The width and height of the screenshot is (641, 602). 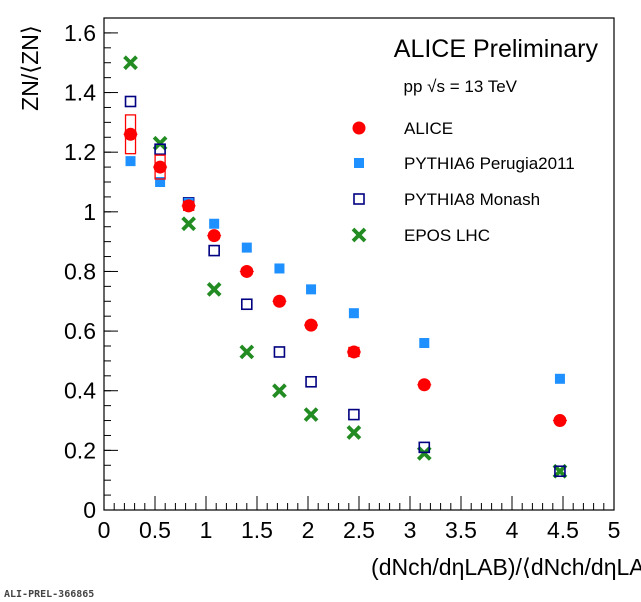 What do you see at coordinates (402, 128) in the screenshot?
I see `legend-item: ALICE` at bounding box center [402, 128].